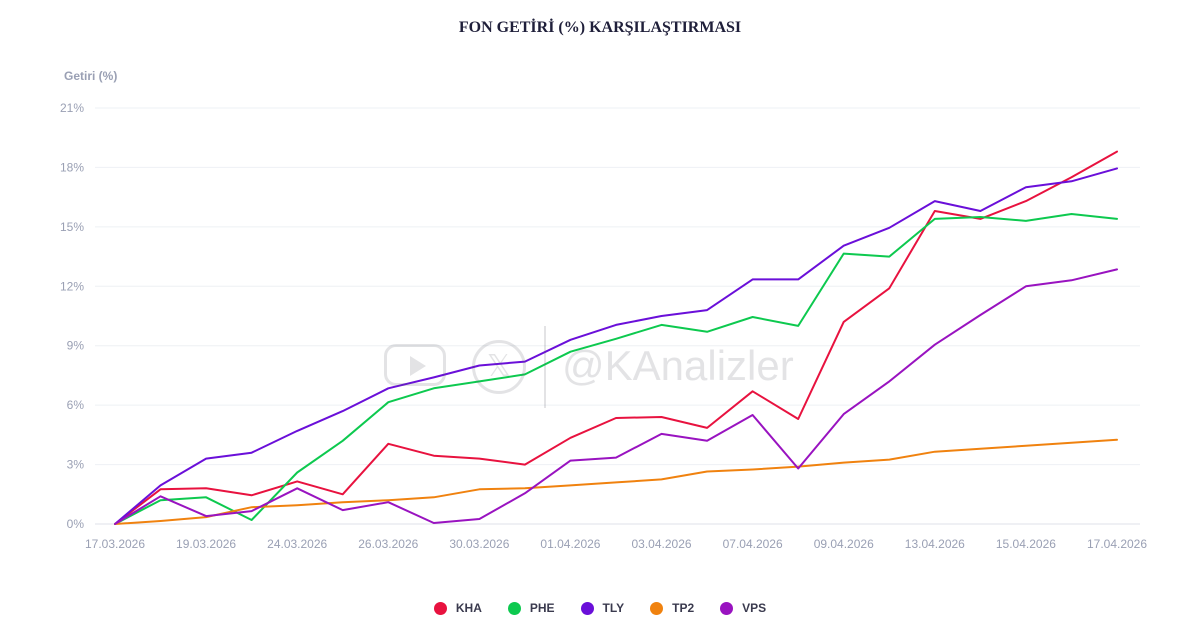 This screenshot has width=1200, height=643. What do you see at coordinates (1117, 544) in the screenshot?
I see `x-tick-label: 17.04.2026` at bounding box center [1117, 544].